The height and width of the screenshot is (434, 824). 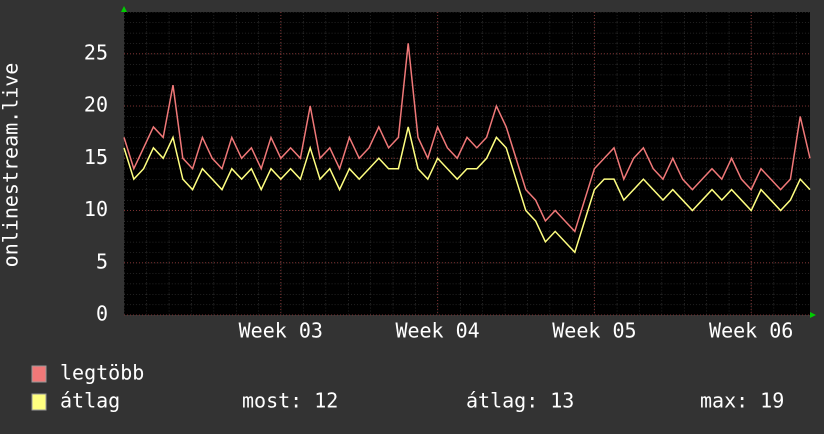 What do you see at coordinates (502, 401) in the screenshot?
I see `stat-label: átlag:` at bounding box center [502, 401].